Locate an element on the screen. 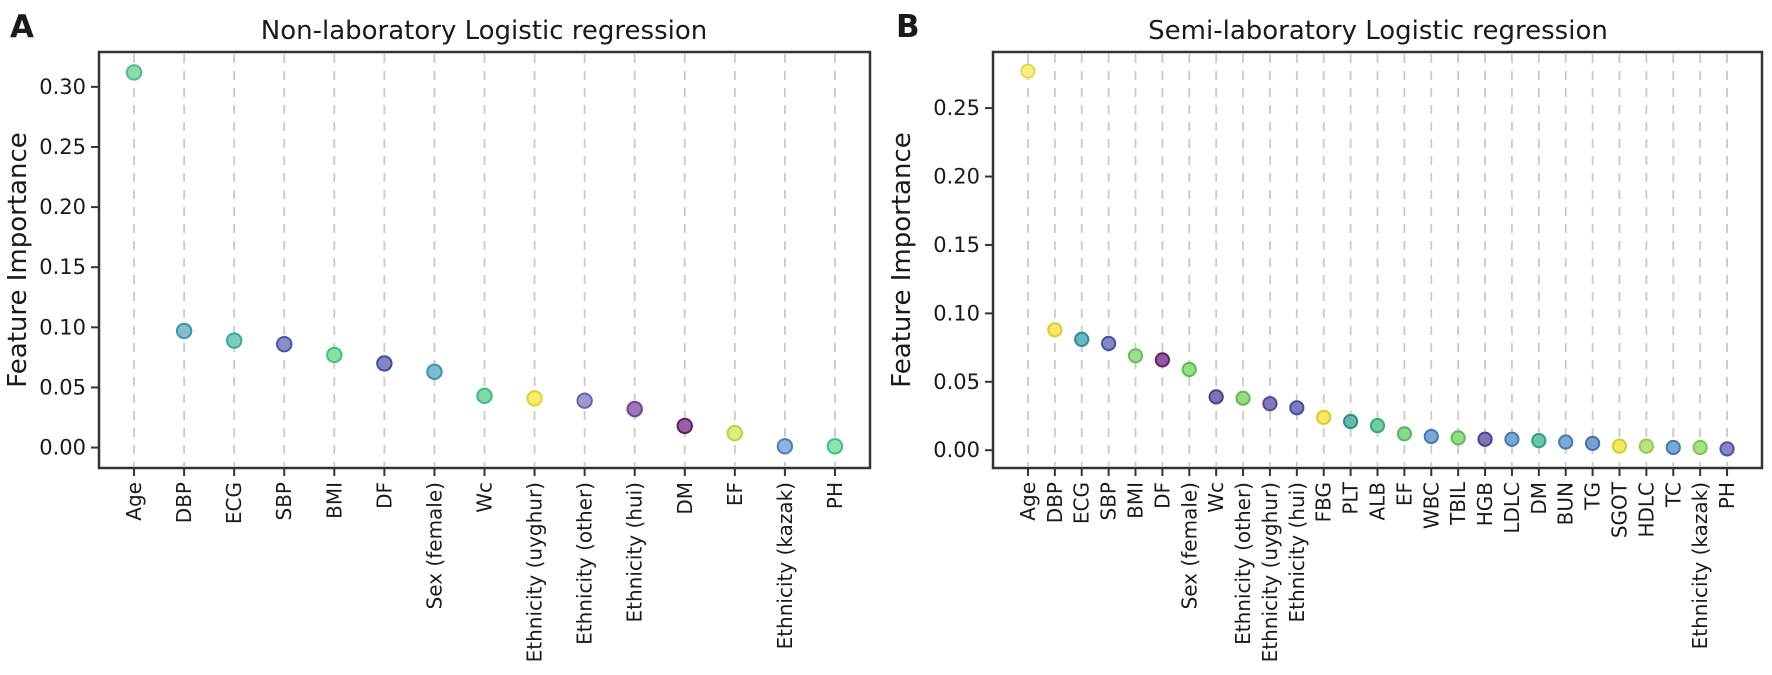 This screenshot has width=1772, height=675. x-tick-label: LDLC is located at coordinates (1512, 508).